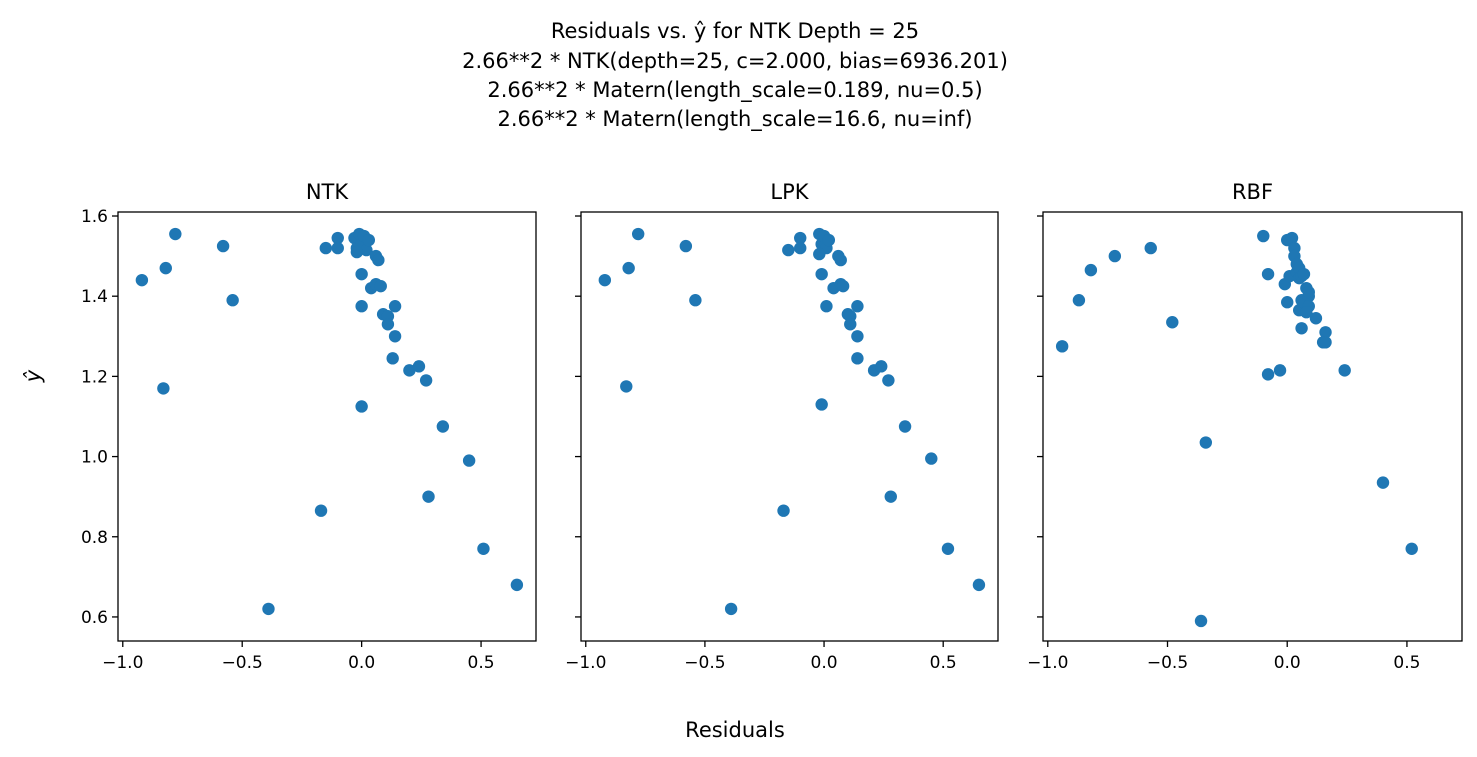 The height and width of the screenshot is (757, 1477). Describe the element at coordinates (735, 31) in the screenshot. I see `suptitle-line-1: Residuals vs. ŷ for NTK Depth = 25` at that location.